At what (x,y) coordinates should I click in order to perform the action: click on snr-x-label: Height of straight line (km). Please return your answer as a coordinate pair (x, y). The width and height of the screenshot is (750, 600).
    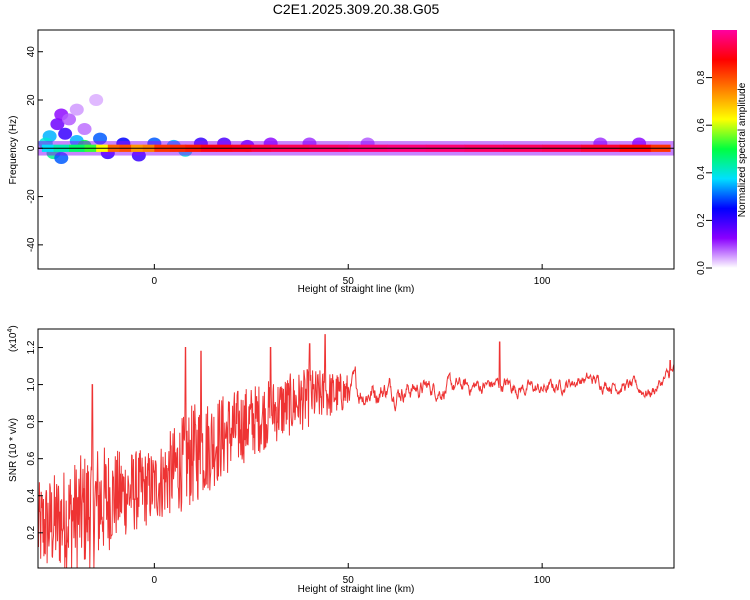
    Looking at the image, I should click on (356, 589).